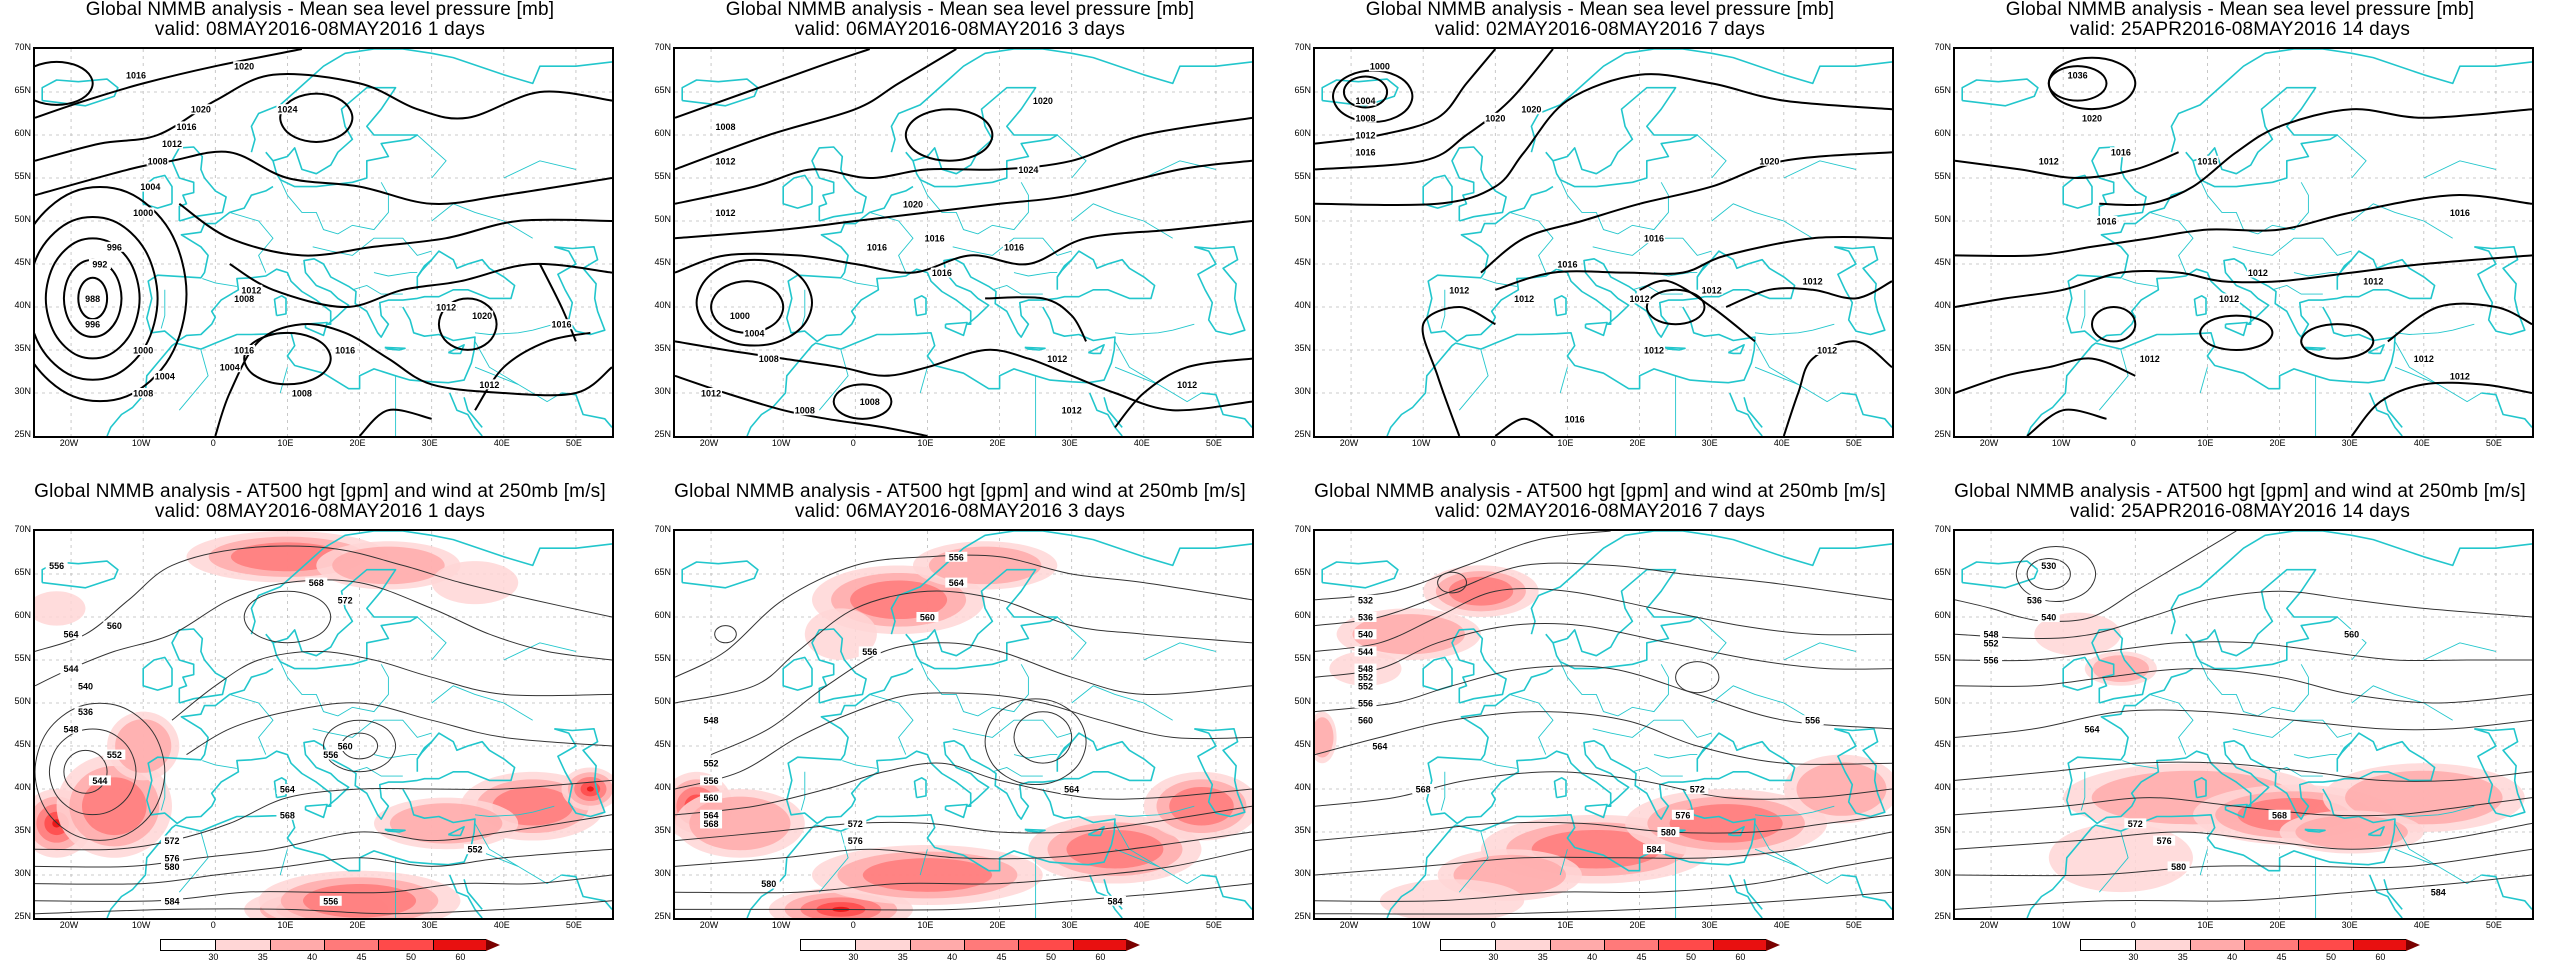 The width and height of the screenshot is (2560, 962). What do you see at coordinates (2078, 75) in the screenshot?
I see `contour-label: 1036` at bounding box center [2078, 75].